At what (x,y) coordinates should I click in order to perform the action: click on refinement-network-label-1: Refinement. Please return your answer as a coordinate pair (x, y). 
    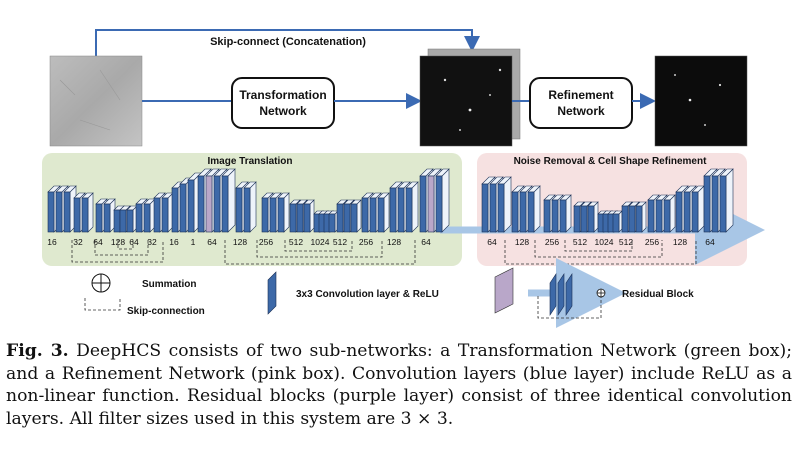
    Looking at the image, I should click on (580, 95).